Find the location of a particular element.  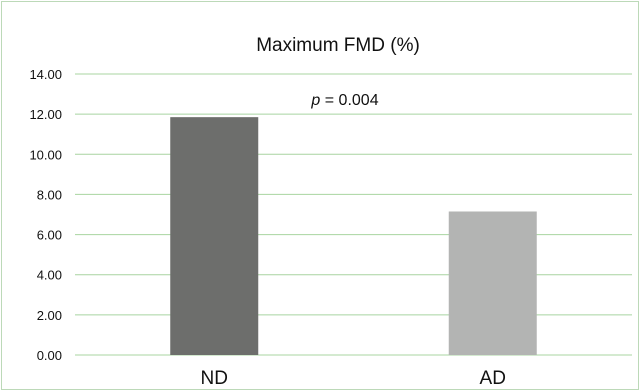

p-value-annotation: p = 0.004 is located at coordinates (344, 100).